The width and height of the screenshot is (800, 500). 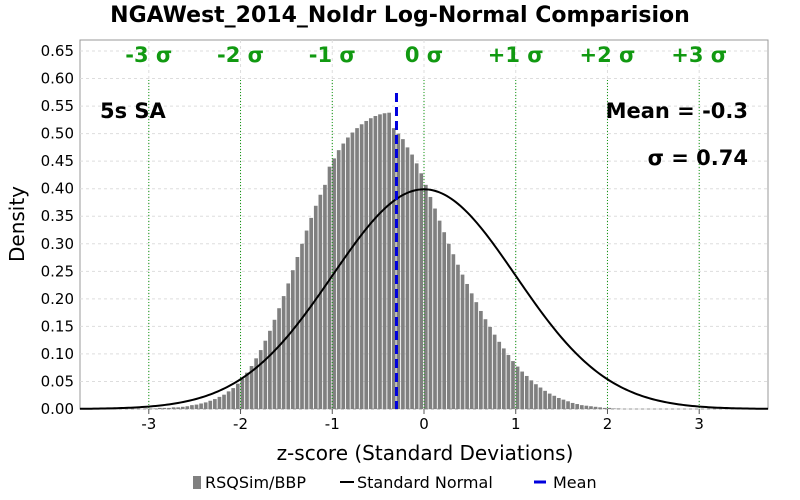 What do you see at coordinates (148, 424) in the screenshot?
I see `x-tick-label: -3` at bounding box center [148, 424].